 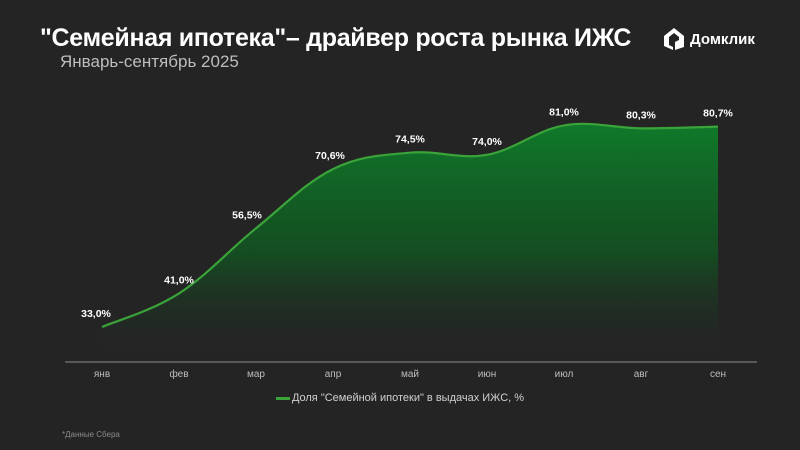 I want to click on data-label: 56,5%, so click(x=247, y=215).